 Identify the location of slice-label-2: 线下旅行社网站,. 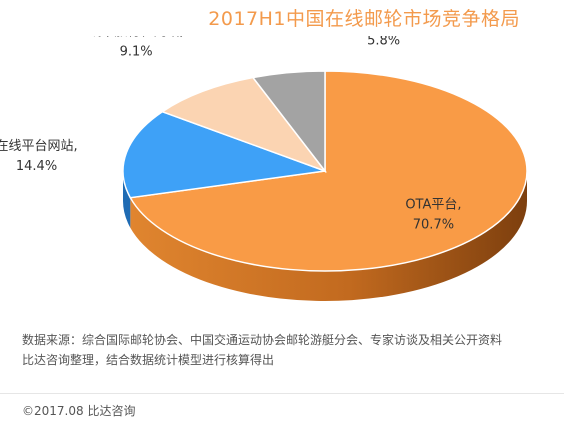
(136, 38).